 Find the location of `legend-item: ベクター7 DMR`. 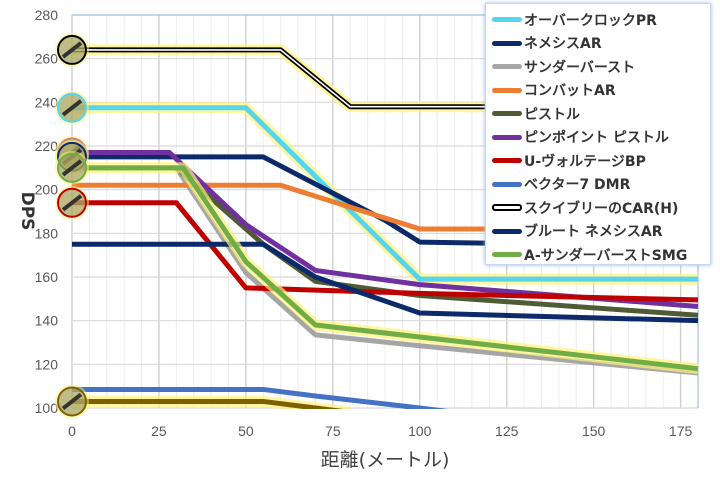

legend-item: ベクター7 DMR is located at coordinates (601, 185).